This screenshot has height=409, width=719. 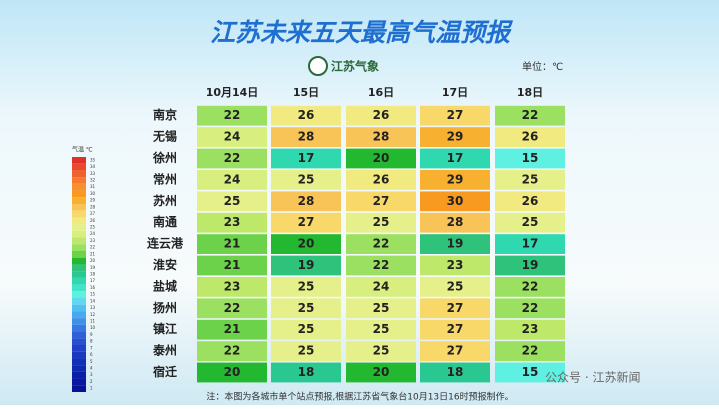 I want to click on legend-label: 26, so click(x=93, y=220).